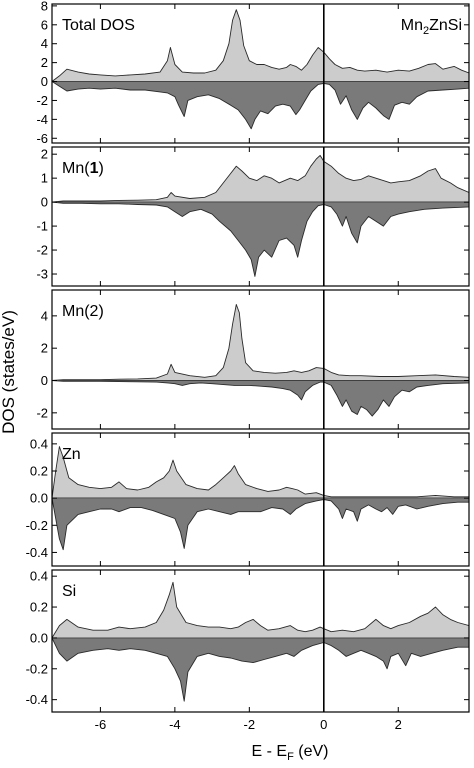 The width and height of the screenshot is (474, 768). I want to click on y-tick-label-zn-1: -0.2, so click(37, 525).